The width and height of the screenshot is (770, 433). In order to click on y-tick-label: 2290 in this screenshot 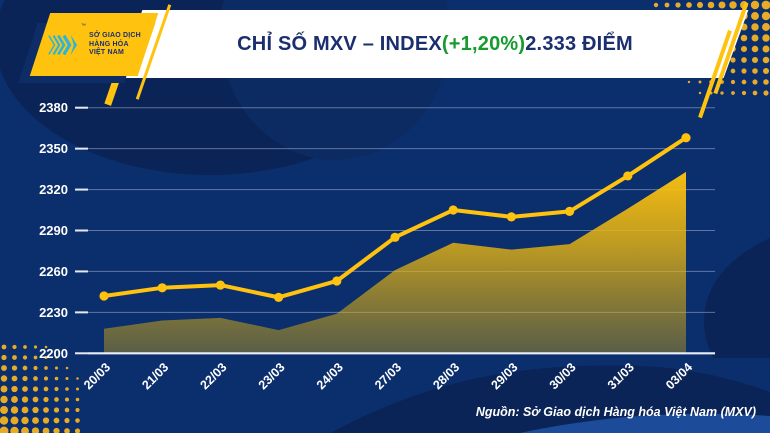, I will do `click(53, 230)`.